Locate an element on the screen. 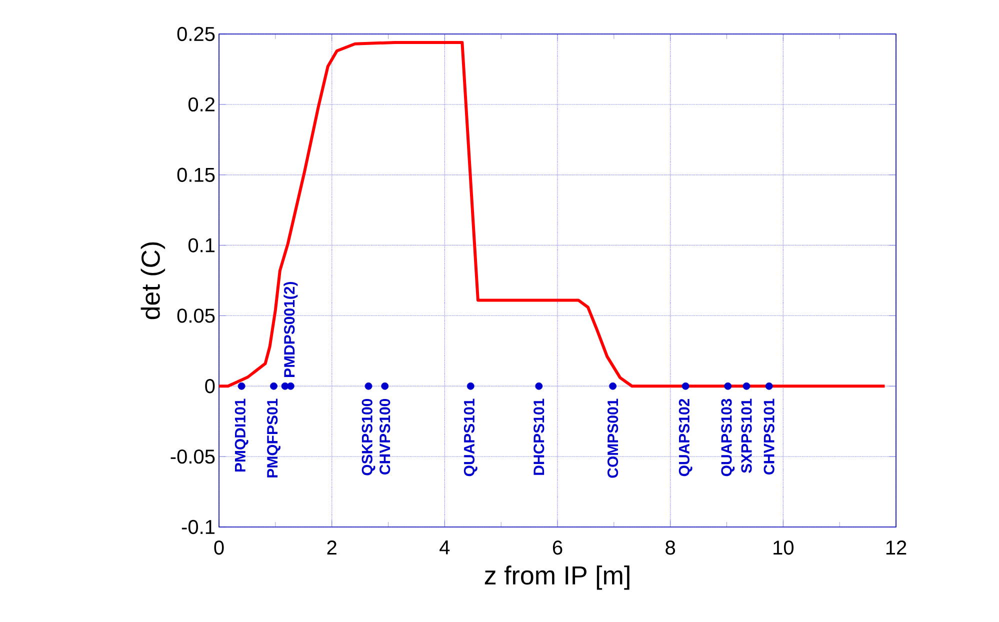 The width and height of the screenshot is (999, 622). x-tick-label: 6 is located at coordinates (557, 547).